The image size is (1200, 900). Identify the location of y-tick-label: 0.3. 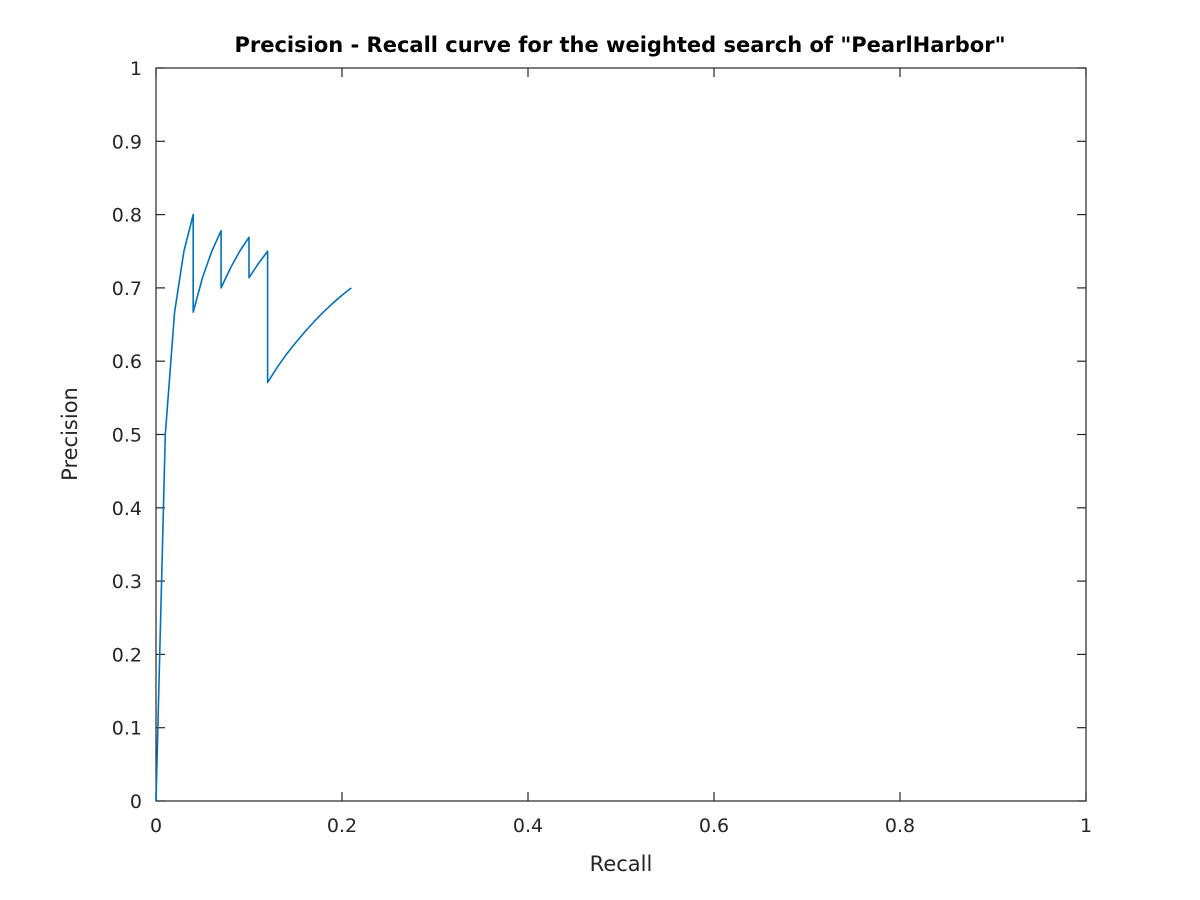
(127, 582).